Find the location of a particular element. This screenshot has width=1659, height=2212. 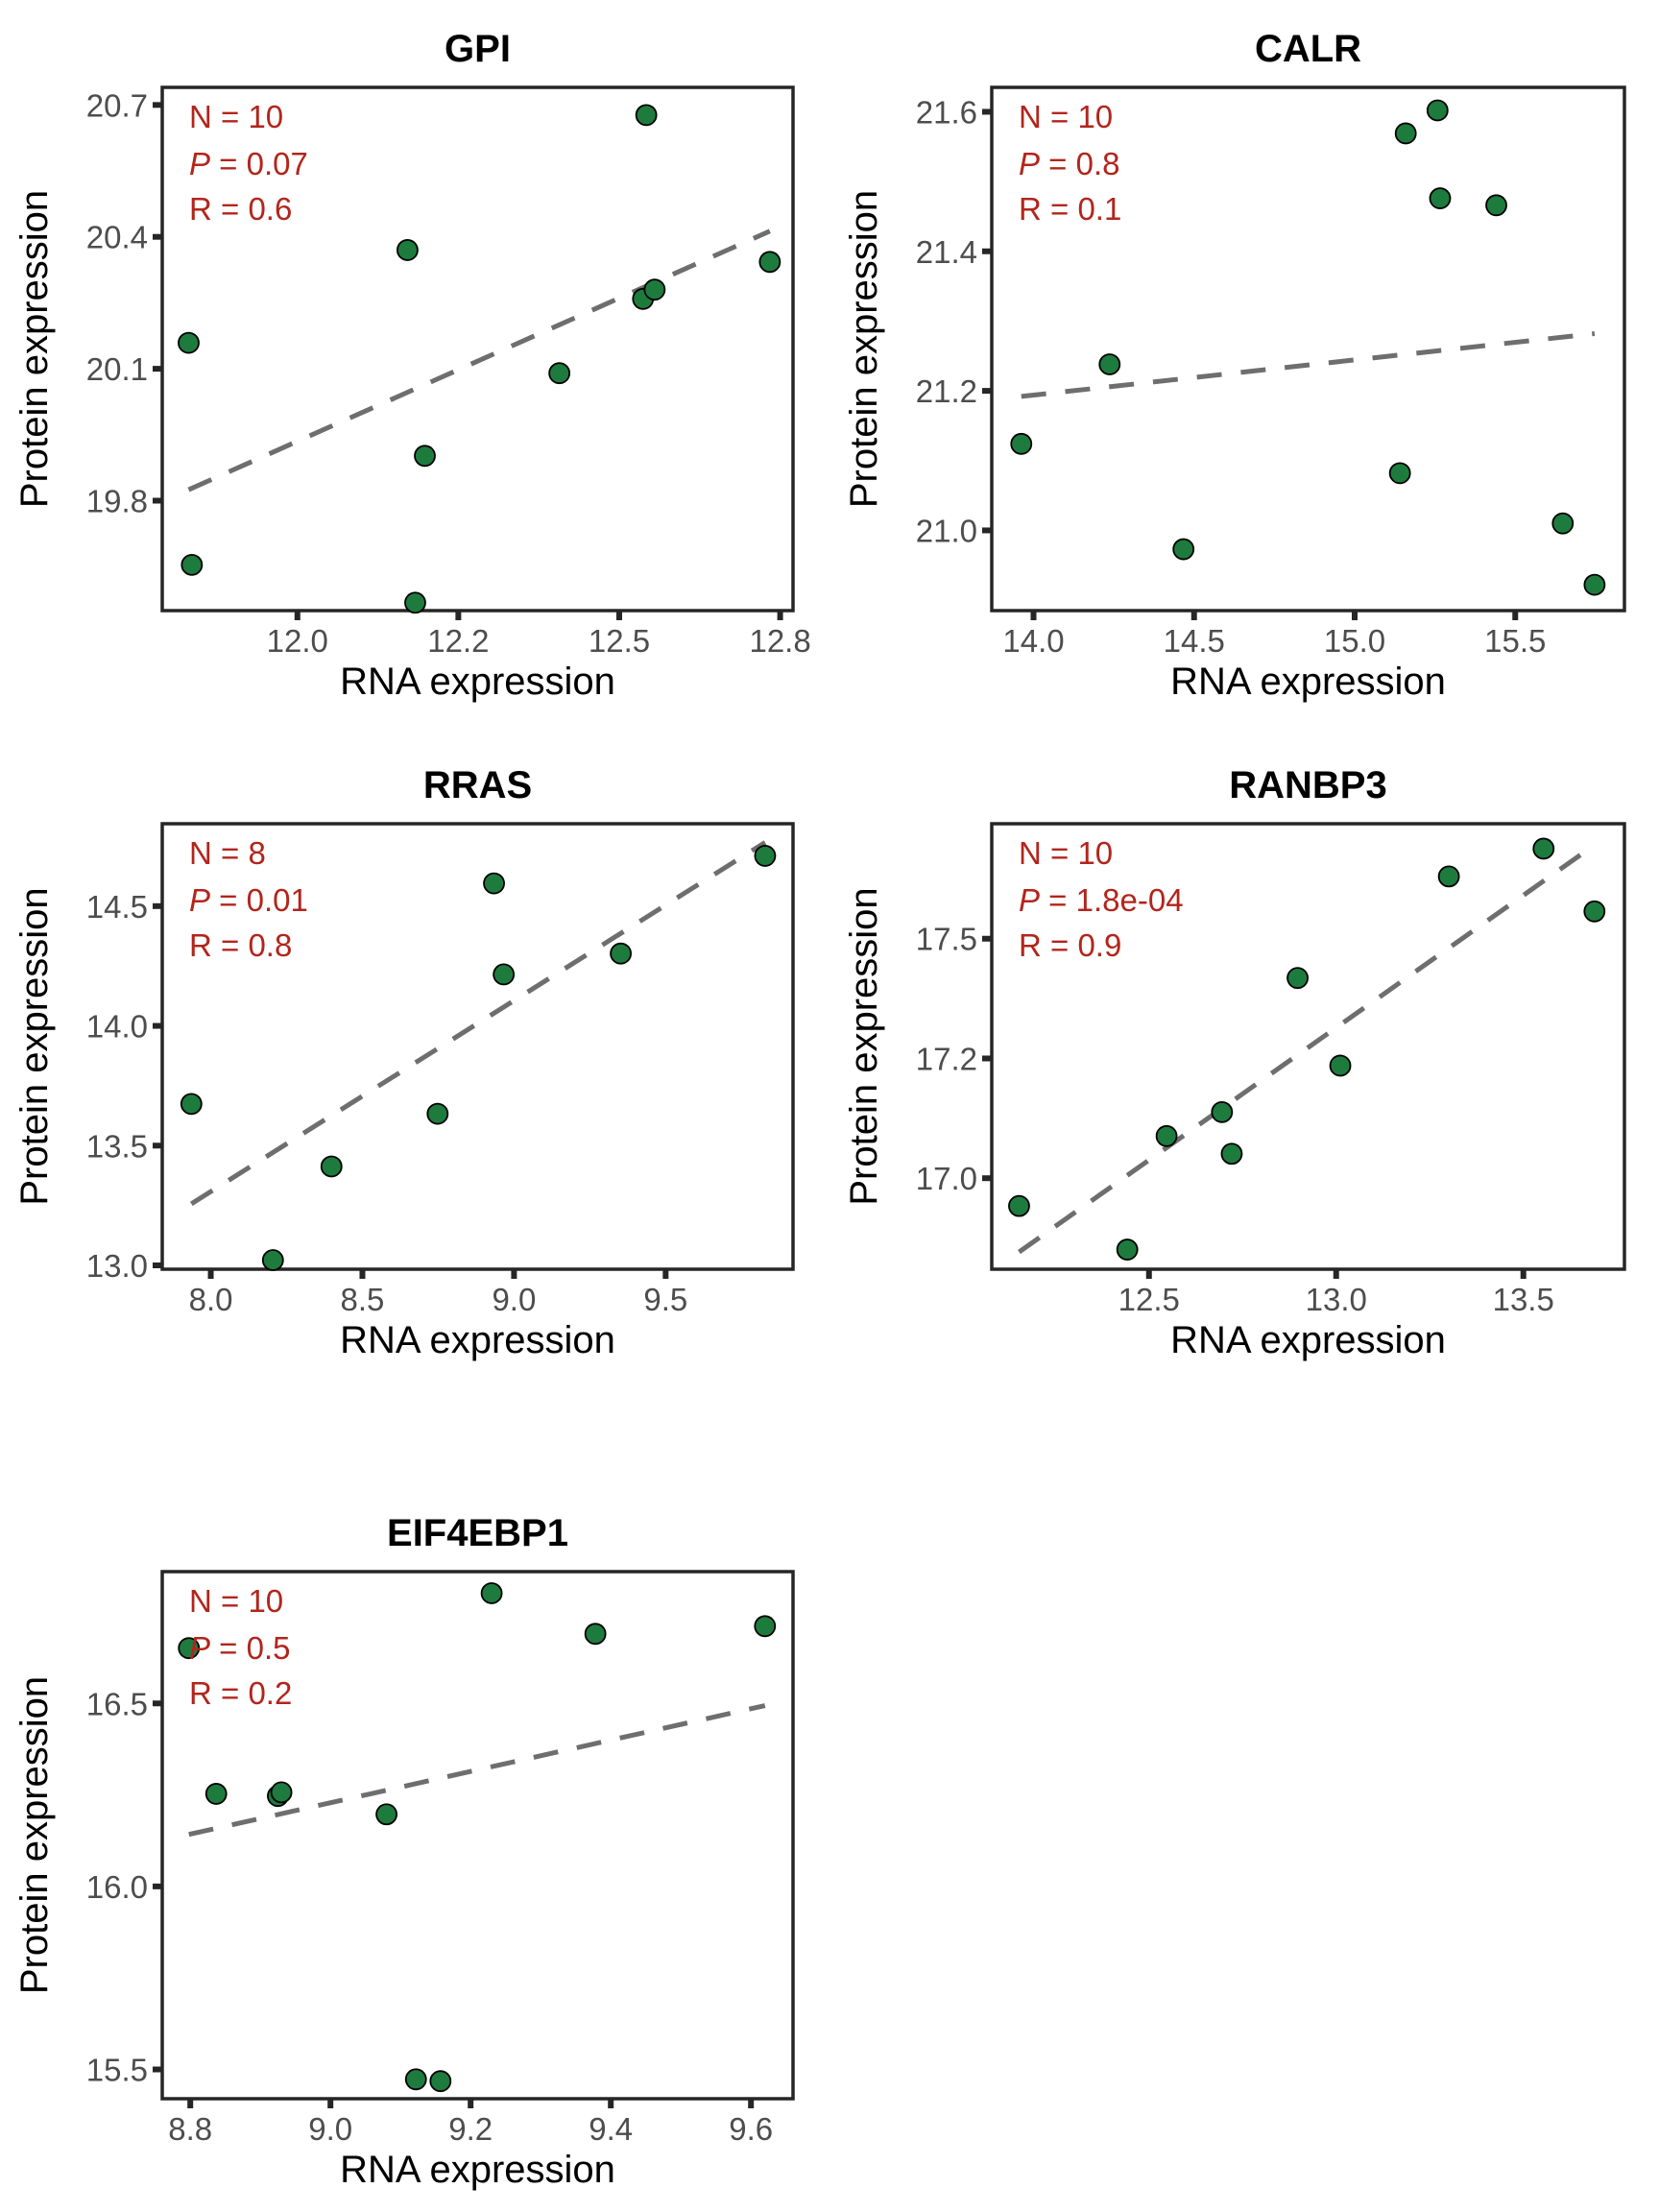

y-tick-label: 16.0 is located at coordinates (117, 1887).